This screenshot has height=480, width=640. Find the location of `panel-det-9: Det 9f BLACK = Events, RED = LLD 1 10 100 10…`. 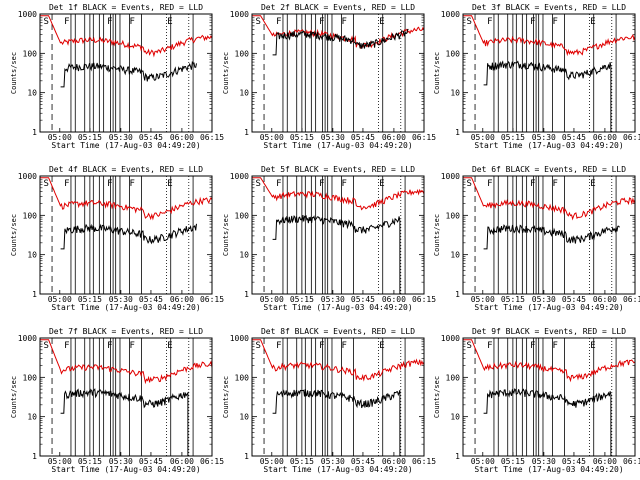

panel-det-9: Det 9f BLACK = Events, RED = LLD 1 10 100 10… is located at coordinates (536, 400).